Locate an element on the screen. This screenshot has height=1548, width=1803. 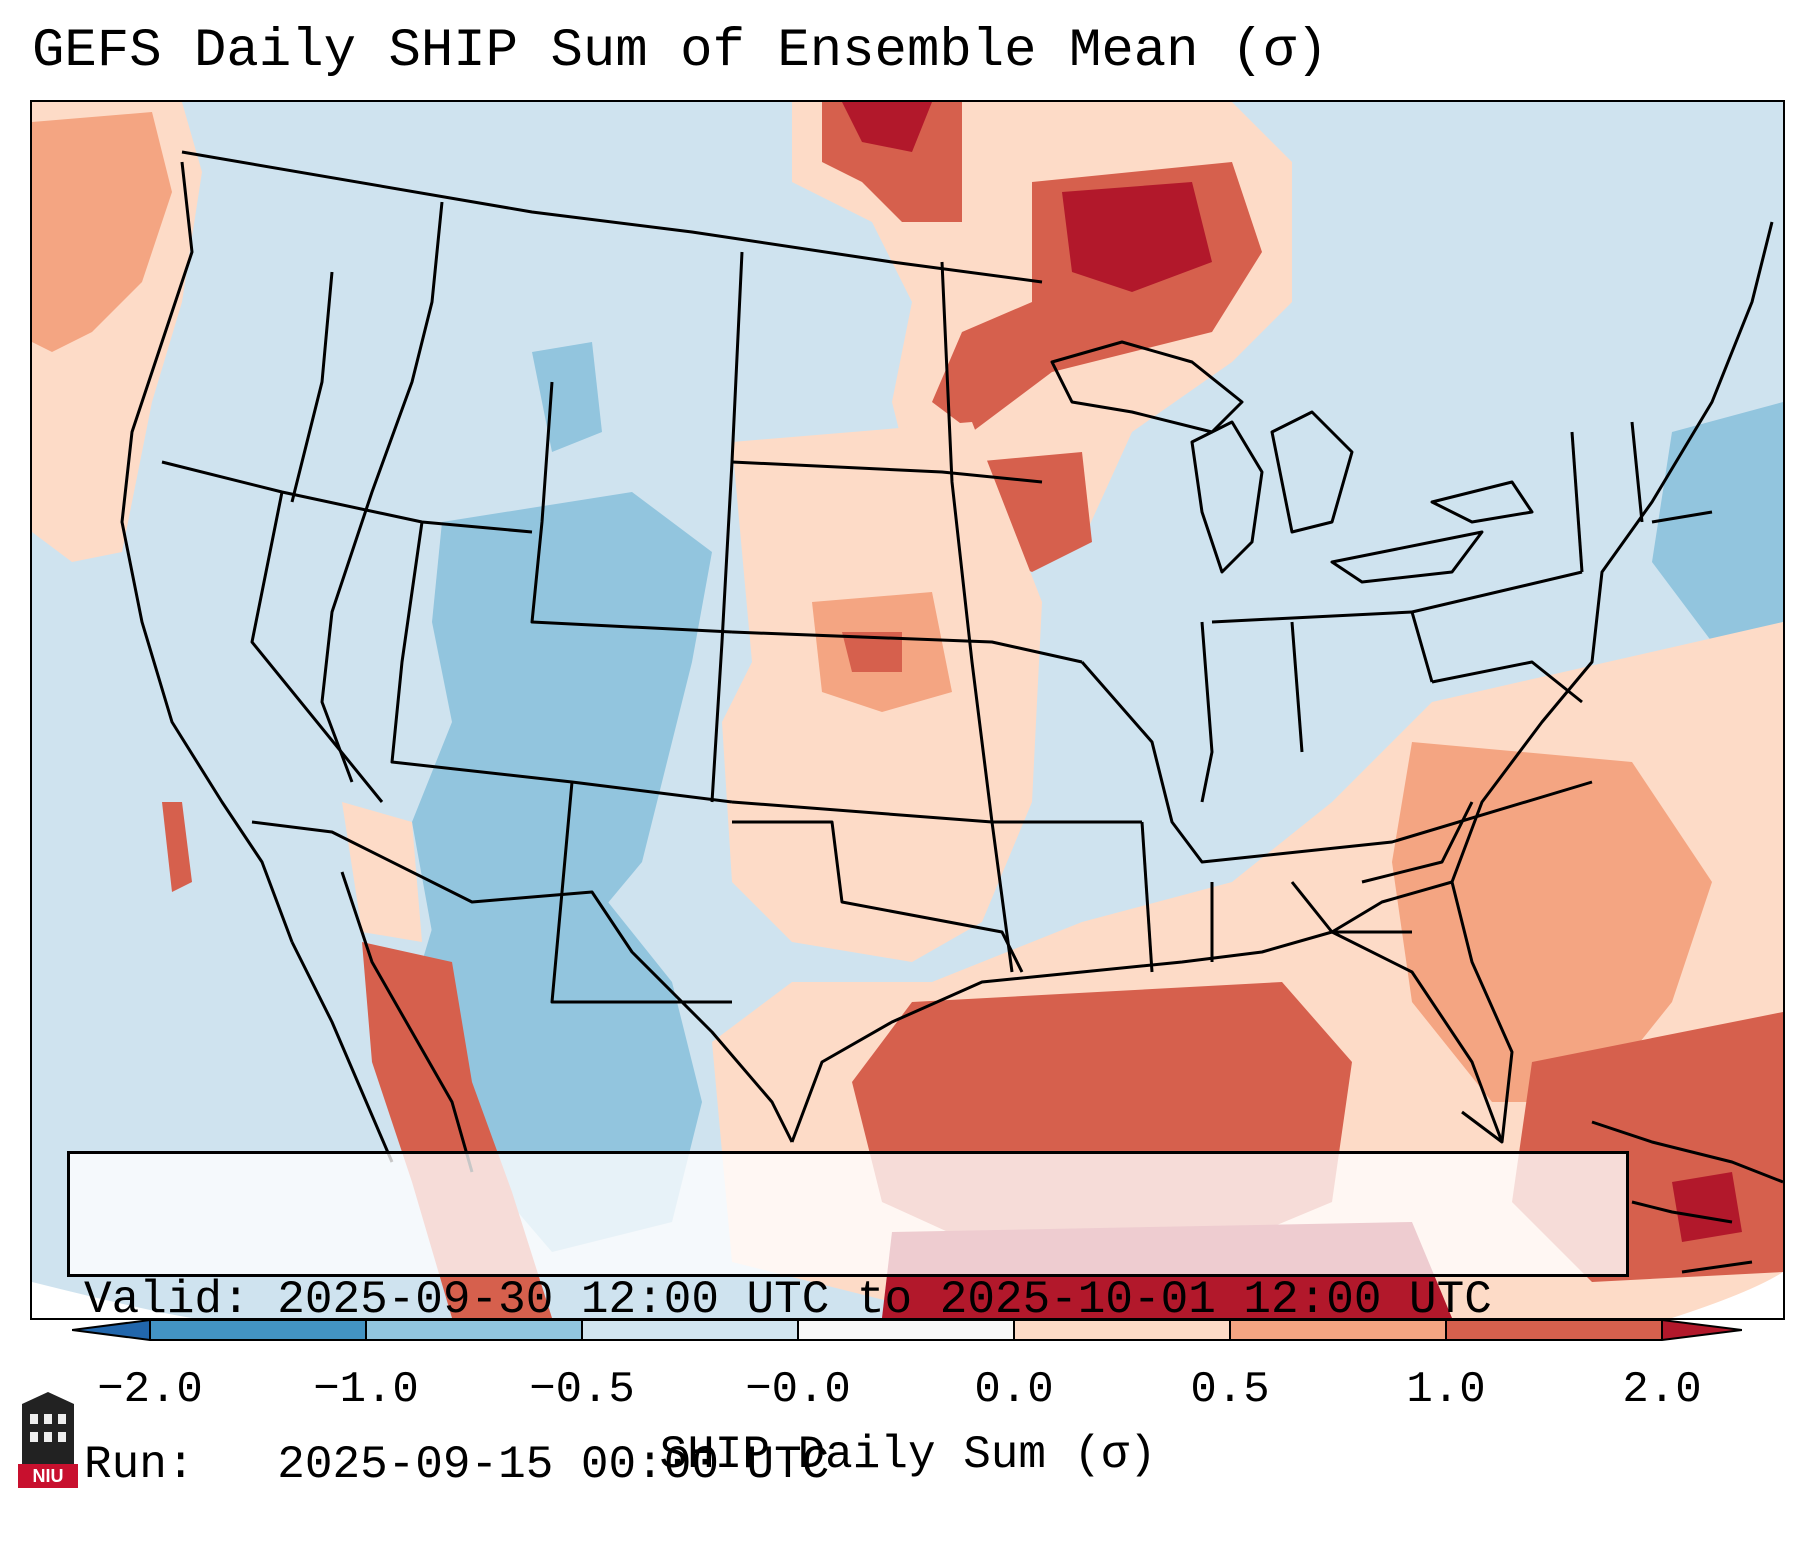
niu-logo-icon: NIU is located at coordinates (48, 1440).